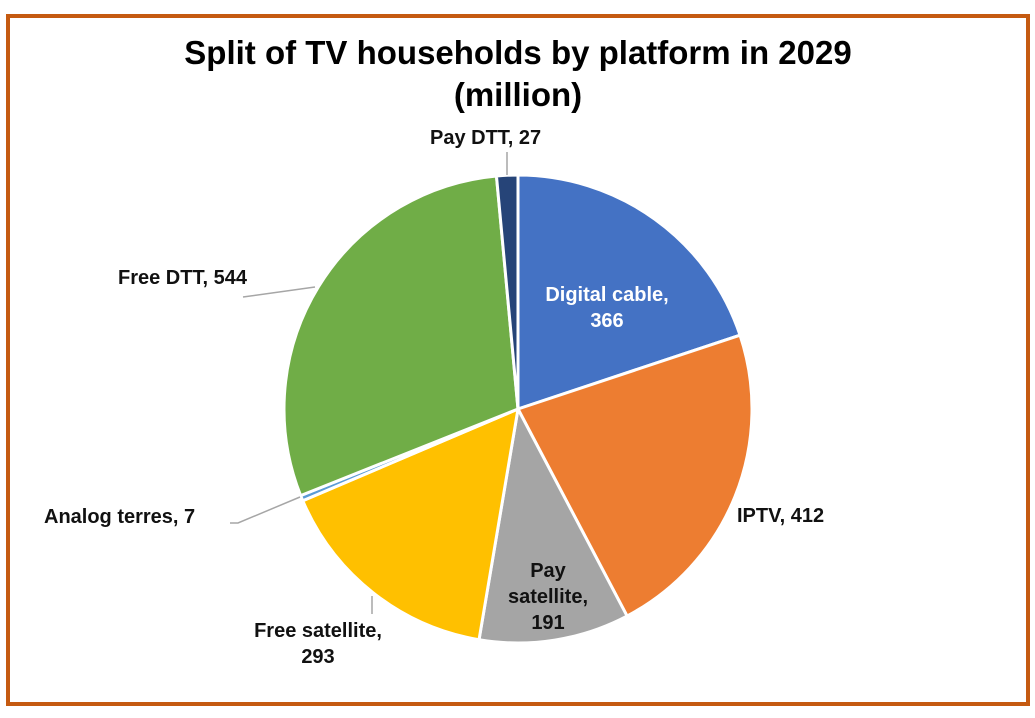 The width and height of the screenshot is (1035, 718). What do you see at coordinates (317, 657) in the screenshot?
I see `data-label-line: 293` at bounding box center [317, 657].